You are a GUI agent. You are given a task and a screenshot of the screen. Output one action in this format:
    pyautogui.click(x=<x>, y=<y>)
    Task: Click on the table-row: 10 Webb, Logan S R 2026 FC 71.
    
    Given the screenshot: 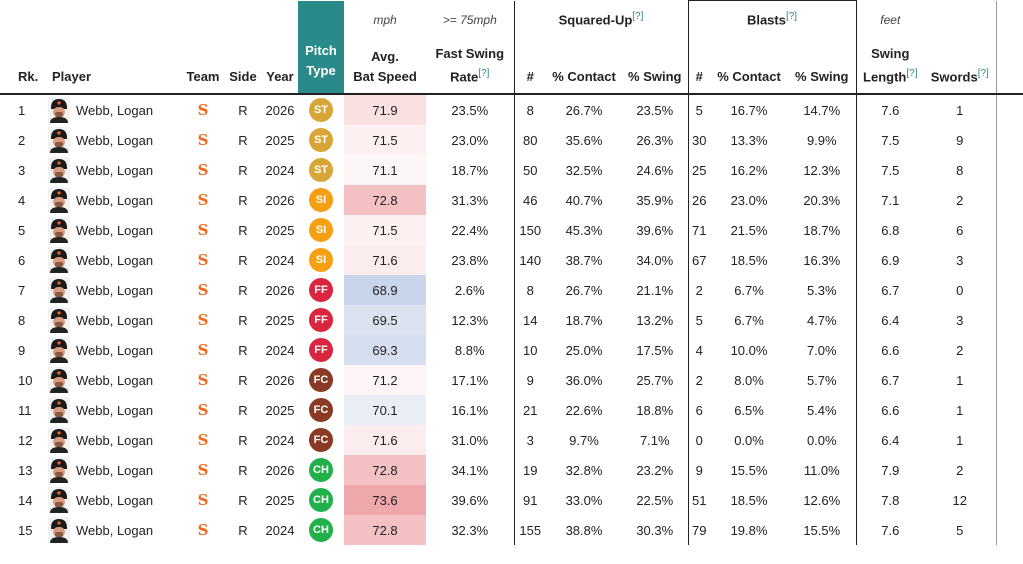 What is the action you would take?
    pyautogui.click(x=511, y=380)
    